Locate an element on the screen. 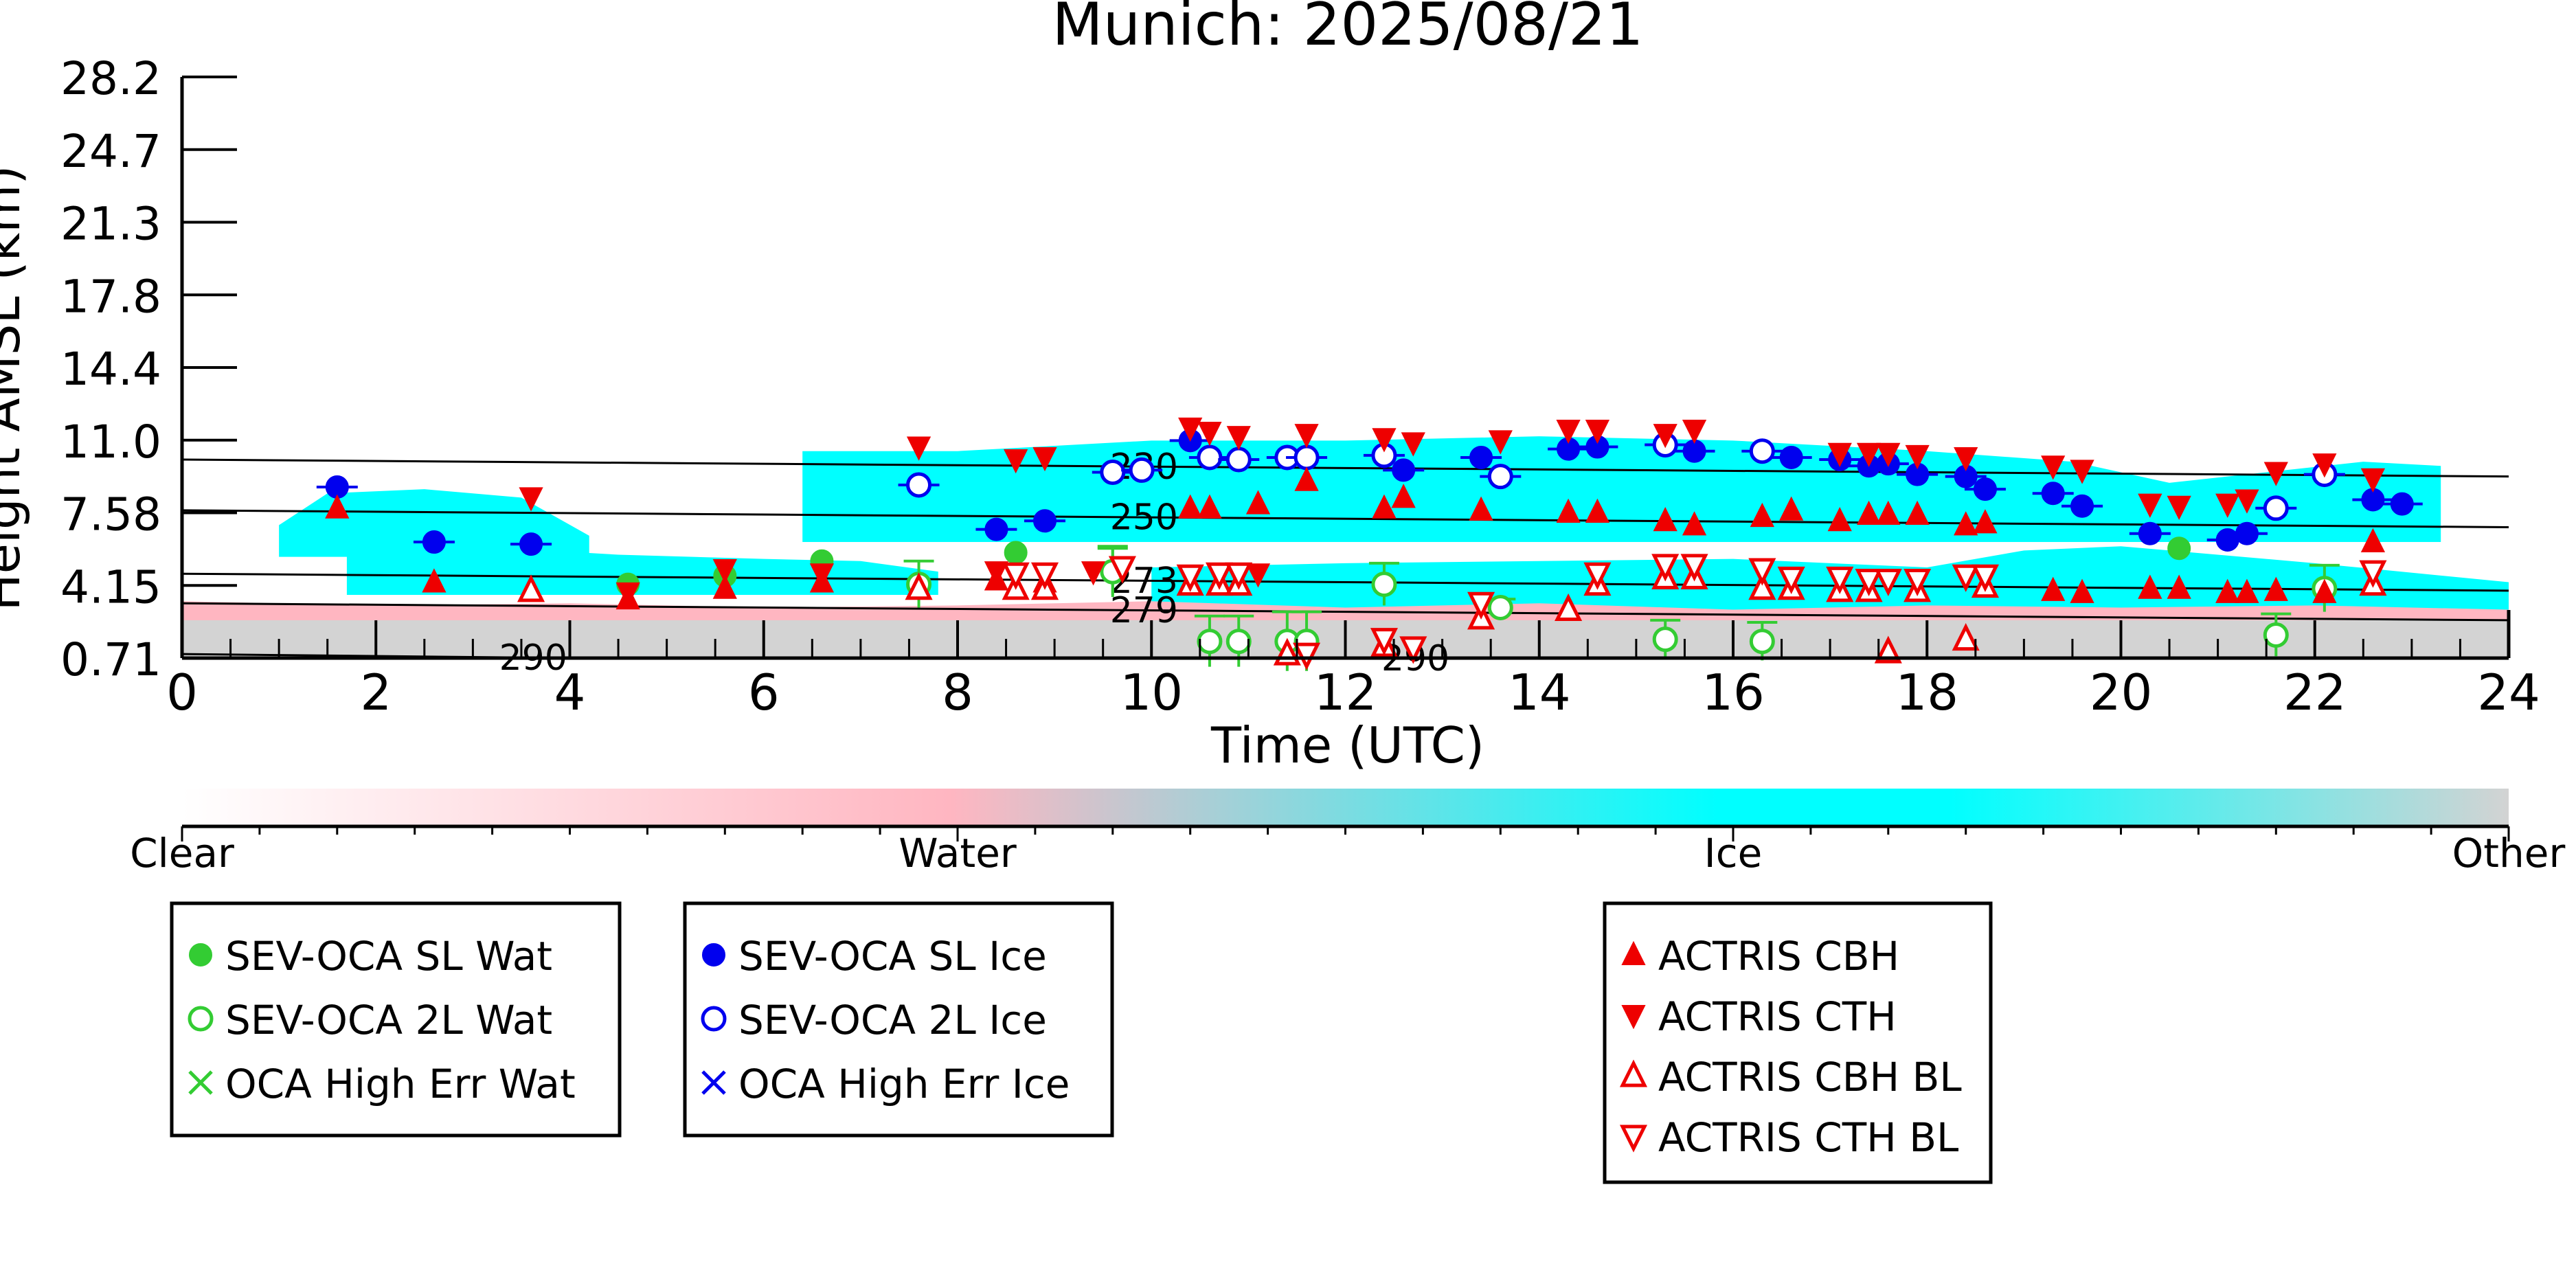  colorbar-label: Ice is located at coordinates (1733, 853).